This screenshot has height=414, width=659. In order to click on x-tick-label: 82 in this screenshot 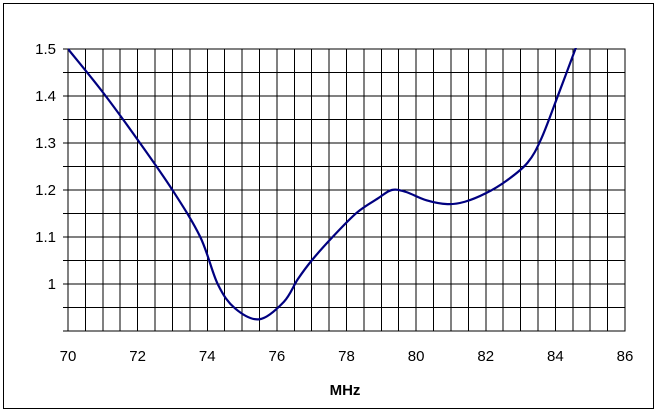, I will do `click(485, 356)`.